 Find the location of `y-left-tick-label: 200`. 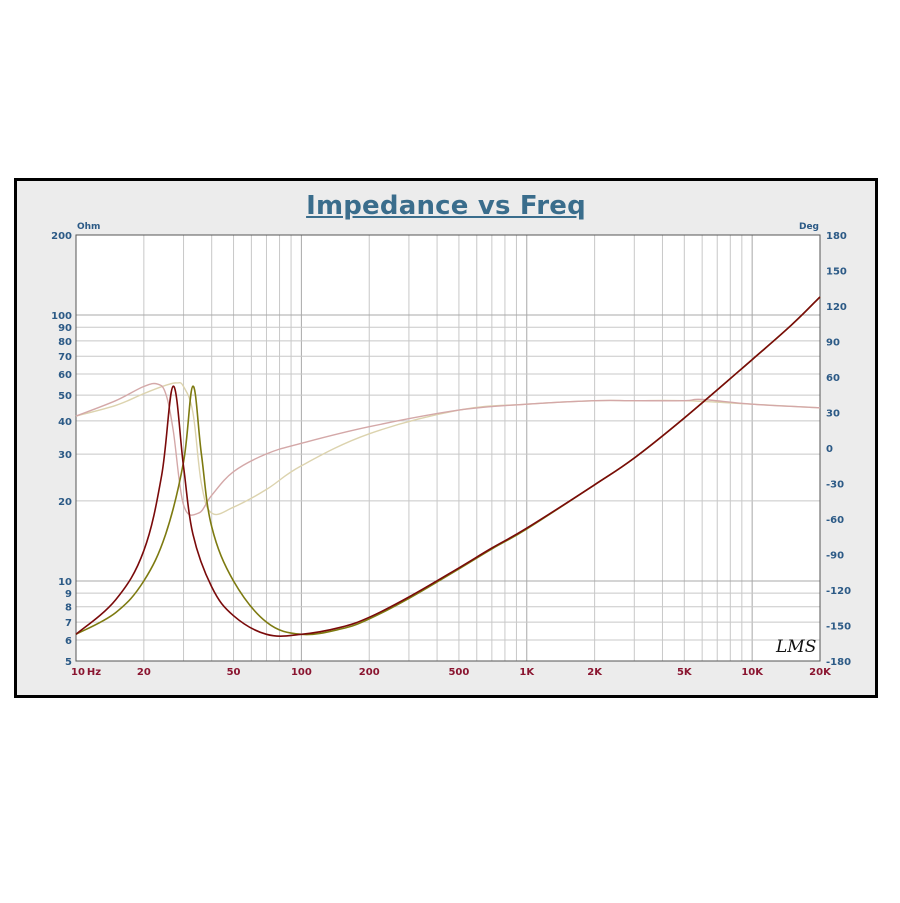

y-left-tick-label: 200 is located at coordinates (61, 236).